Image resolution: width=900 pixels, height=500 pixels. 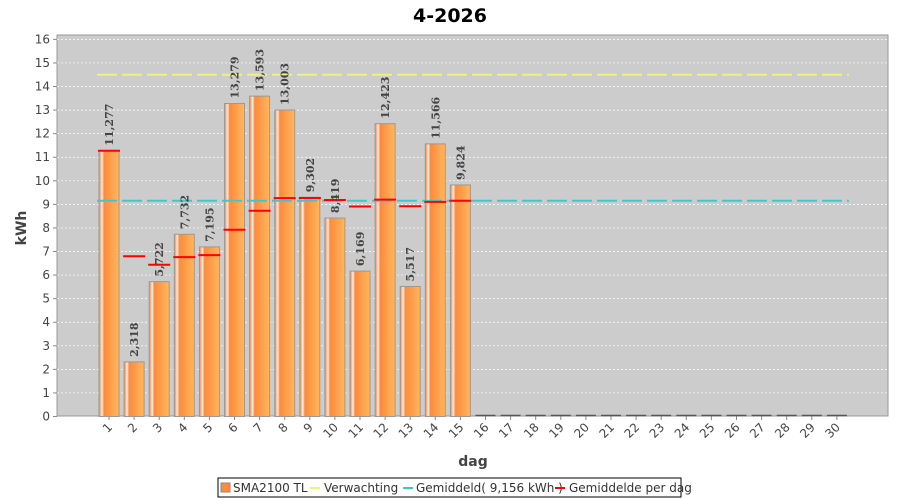 What do you see at coordinates (435, 117) in the screenshot?
I see `data-label: 11,566` at bounding box center [435, 117].